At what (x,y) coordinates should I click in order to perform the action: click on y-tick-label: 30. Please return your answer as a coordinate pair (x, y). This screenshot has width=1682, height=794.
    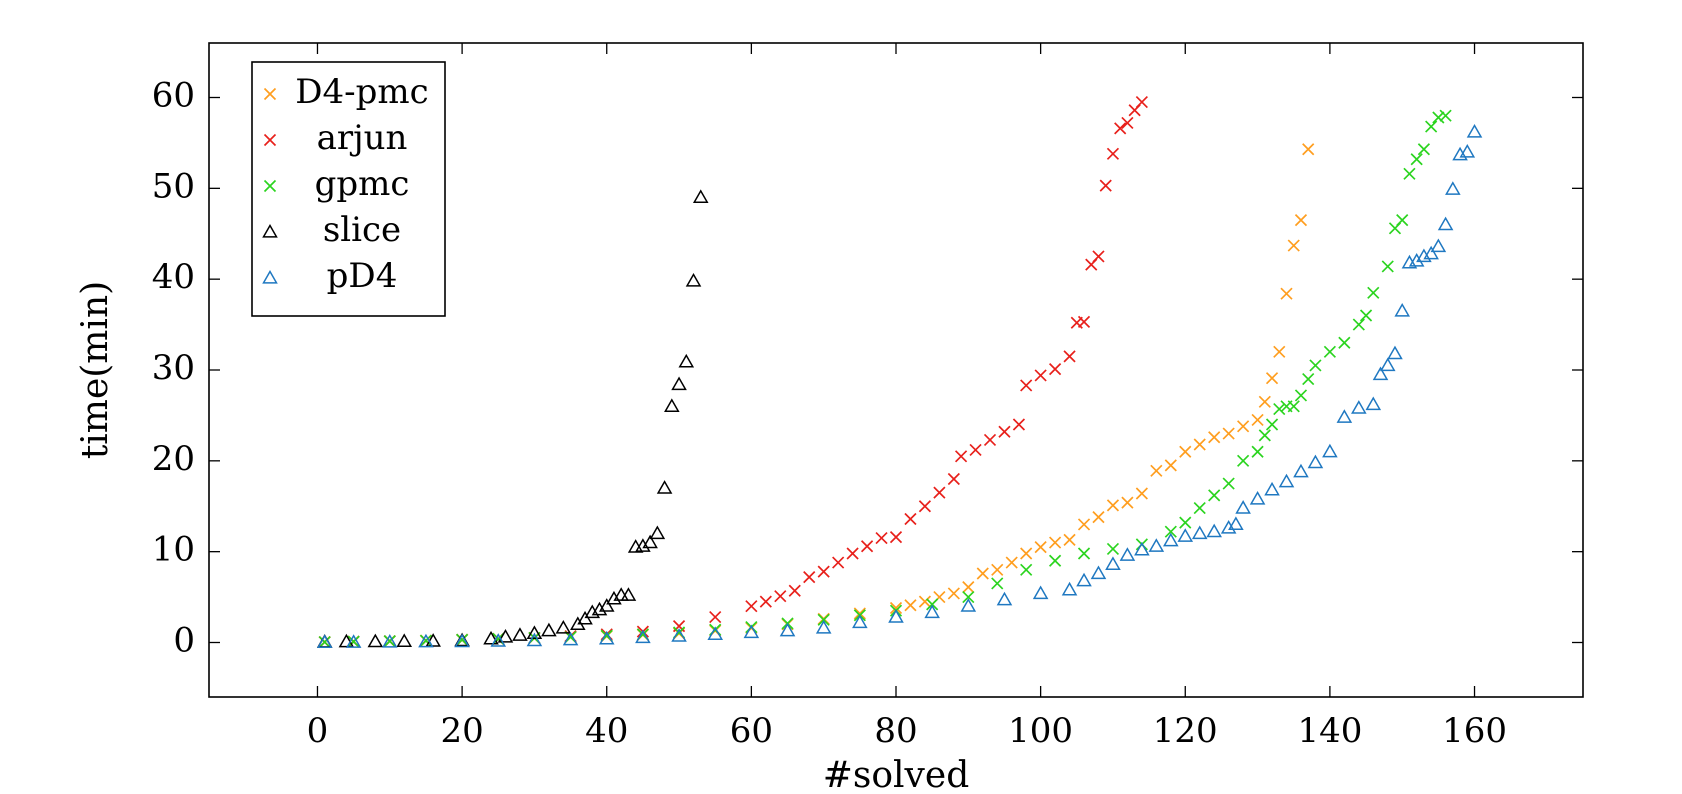
    Looking at the image, I should click on (173, 368).